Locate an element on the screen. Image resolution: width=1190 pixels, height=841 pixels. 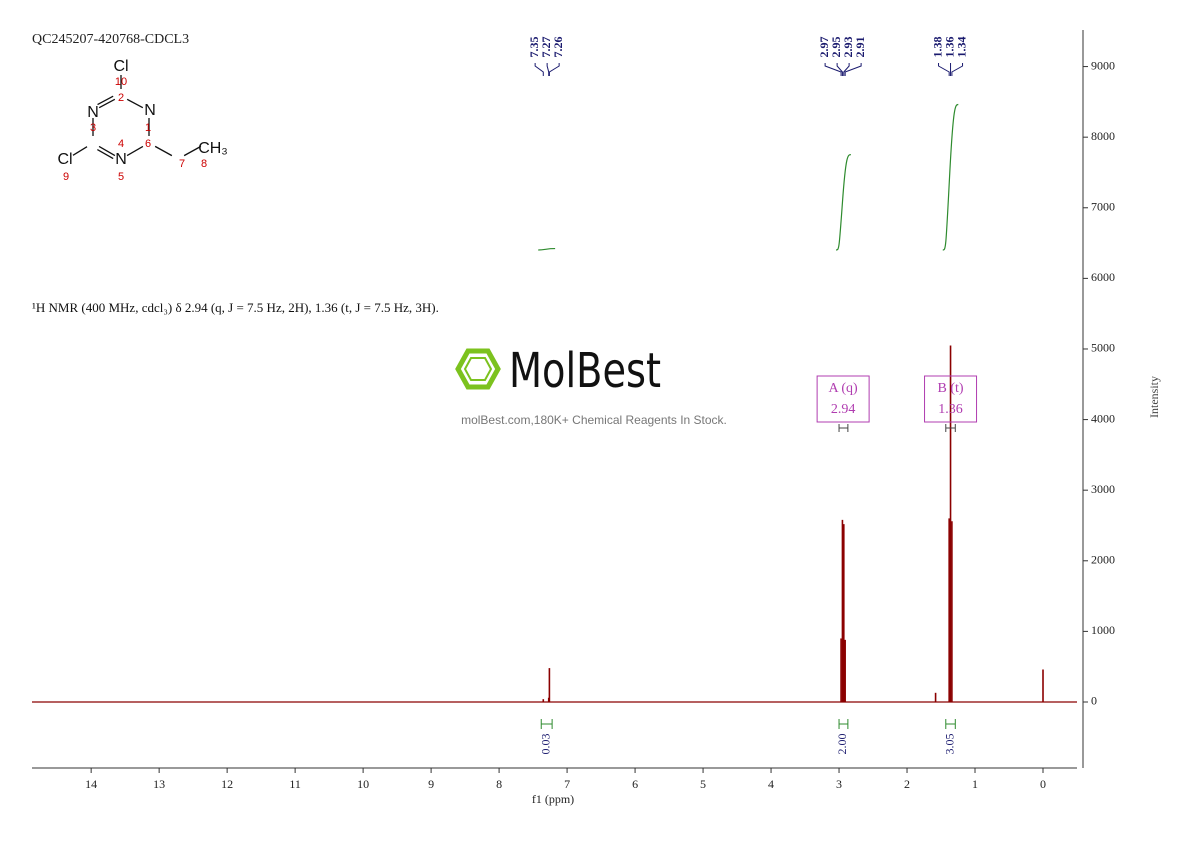
peak-label: 7.27 is located at coordinates (546, 47).